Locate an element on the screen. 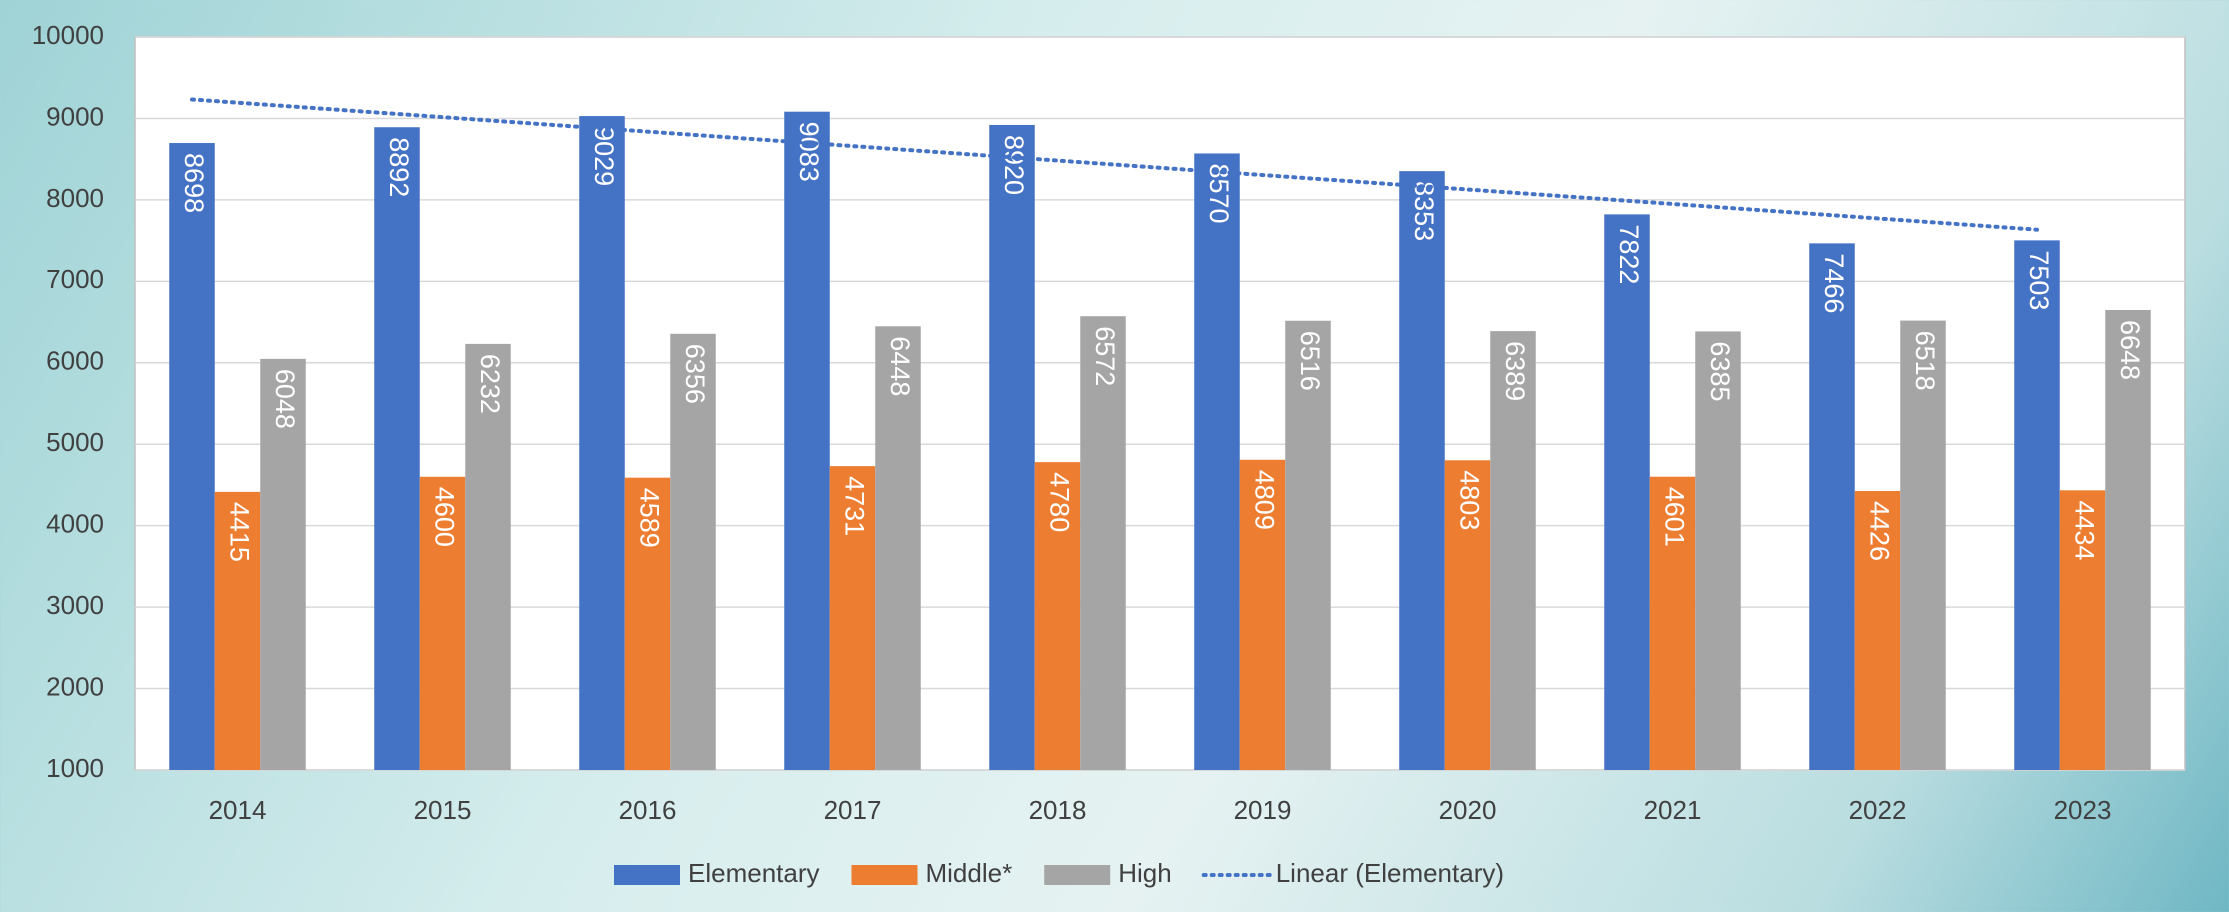 The width and height of the screenshot is (2229, 912). data-label: 4434 is located at coordinates (2084, 530).